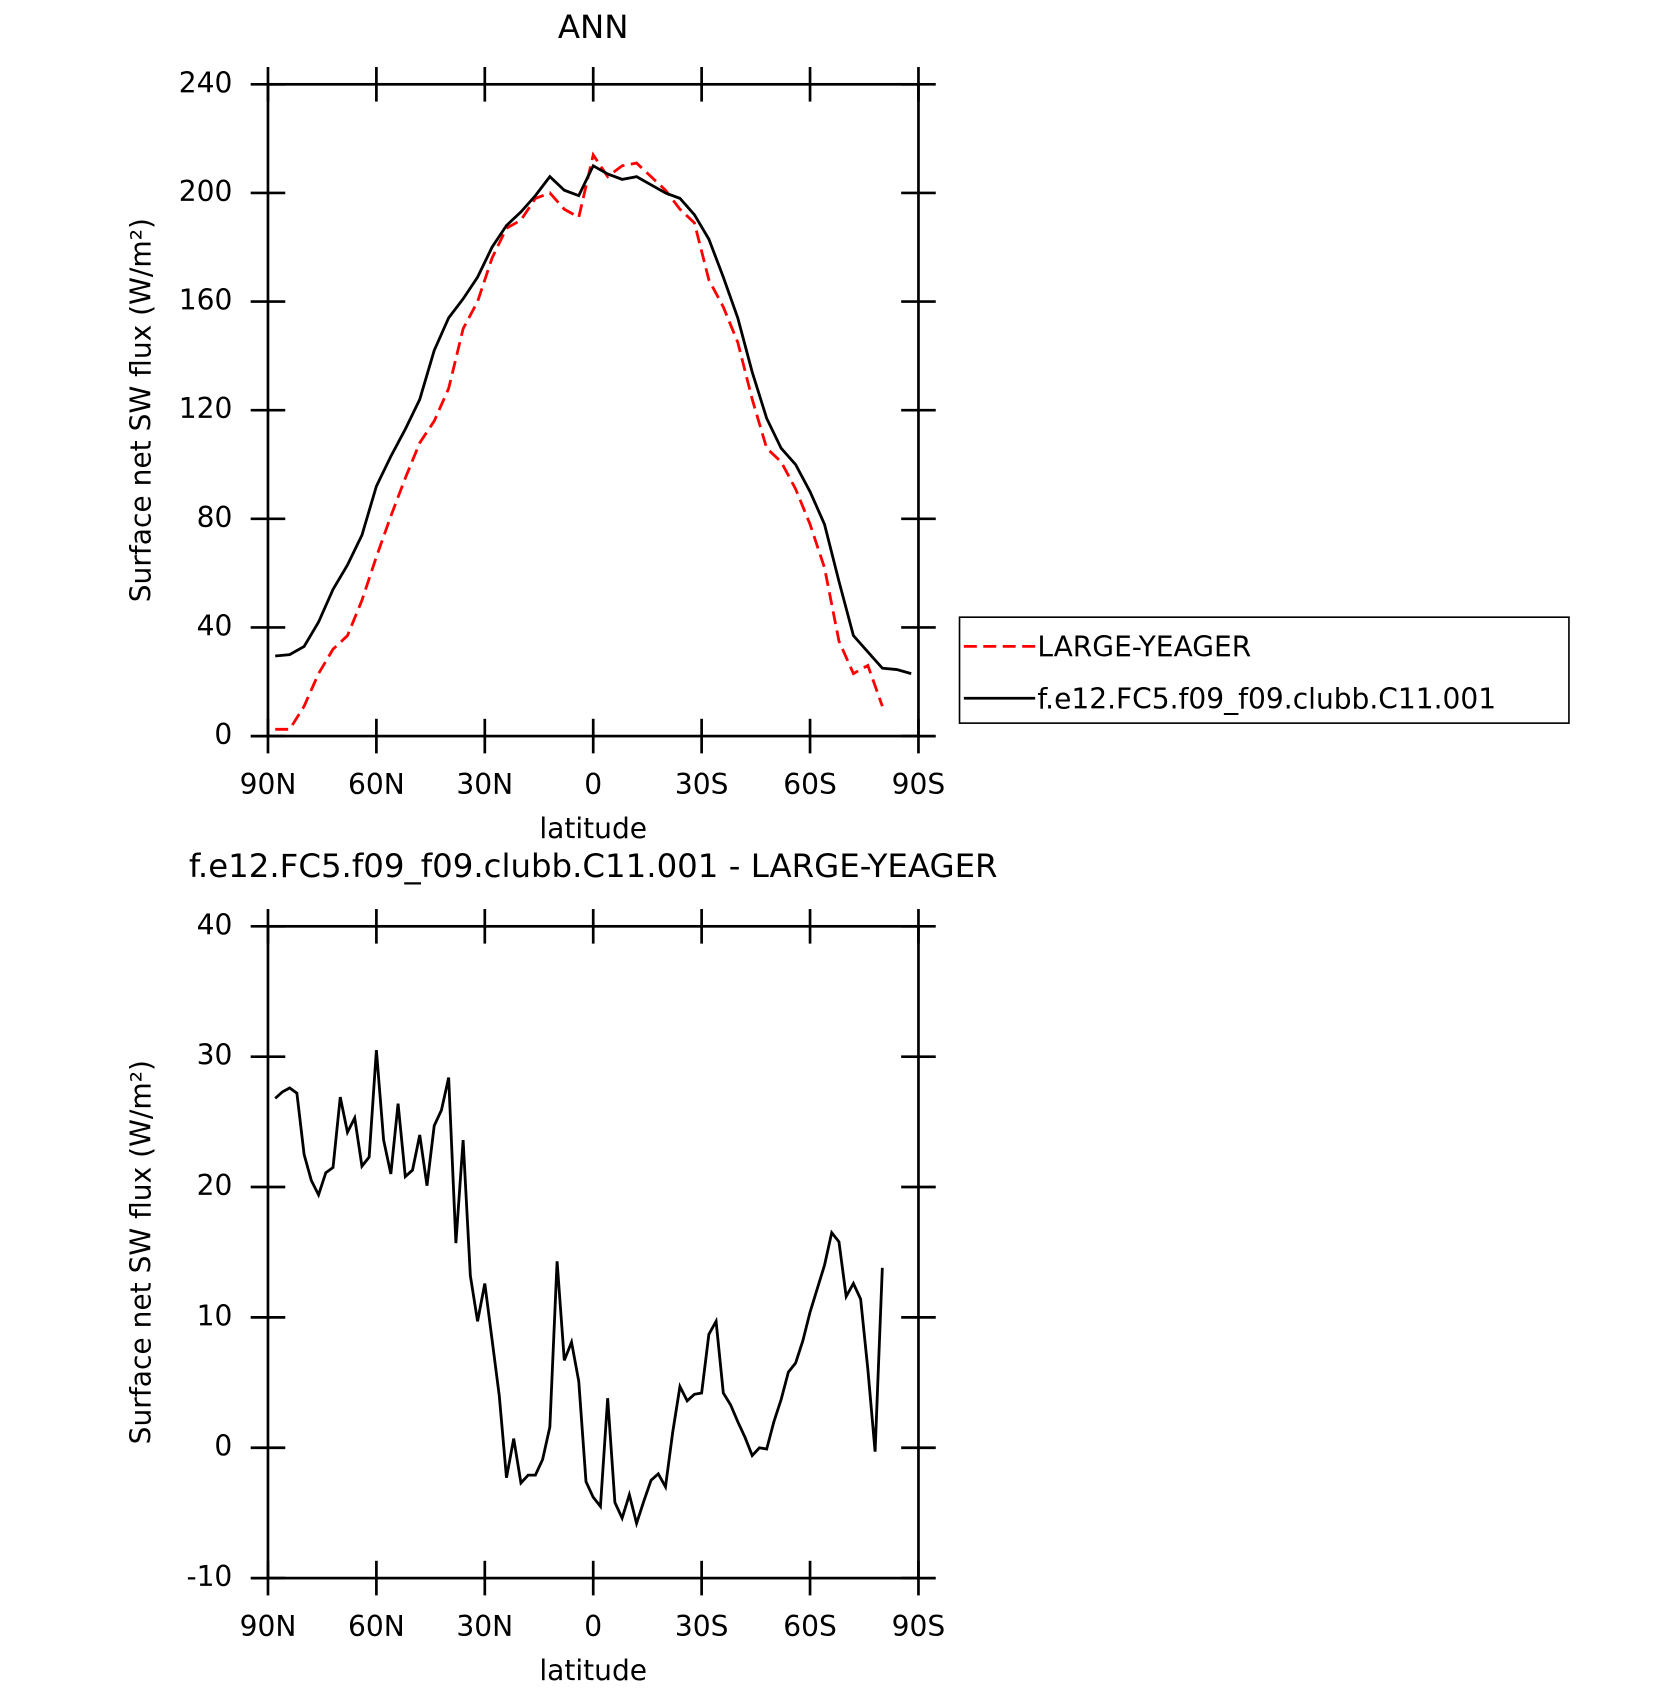 This screenshot has height=1697, width=1677. Describe the element at coordinates (1144, 647) in the screenshot. I see `legend-label: LARGE-YEAGER` at that location.